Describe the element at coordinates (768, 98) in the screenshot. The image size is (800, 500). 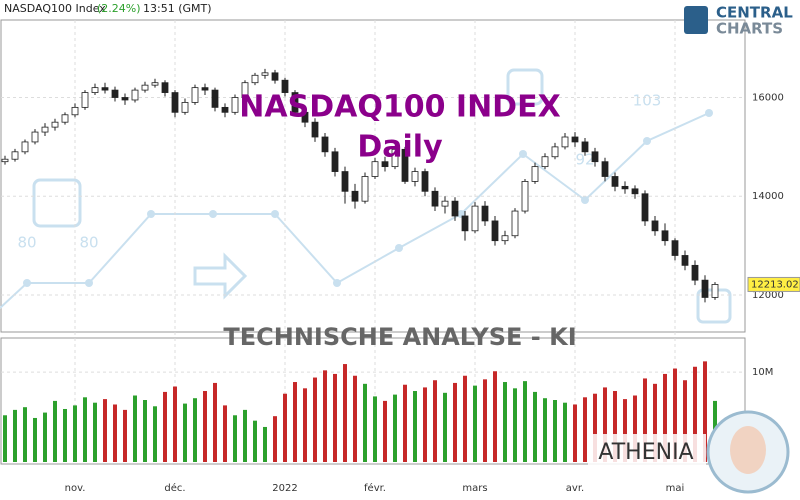
I see `y-tick-label: 16000` at that location.